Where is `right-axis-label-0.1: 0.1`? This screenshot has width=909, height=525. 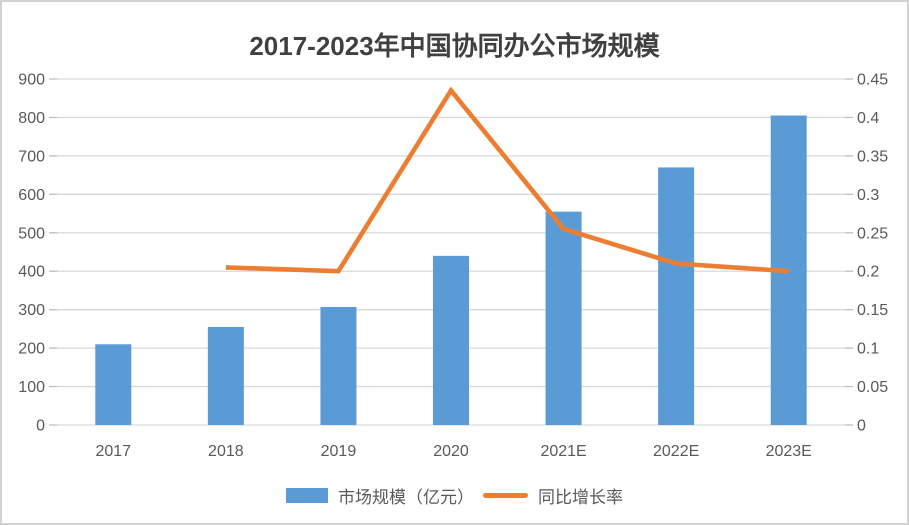
right-axis-label-0.1: 0.1 is located at coordinates (868, 349).